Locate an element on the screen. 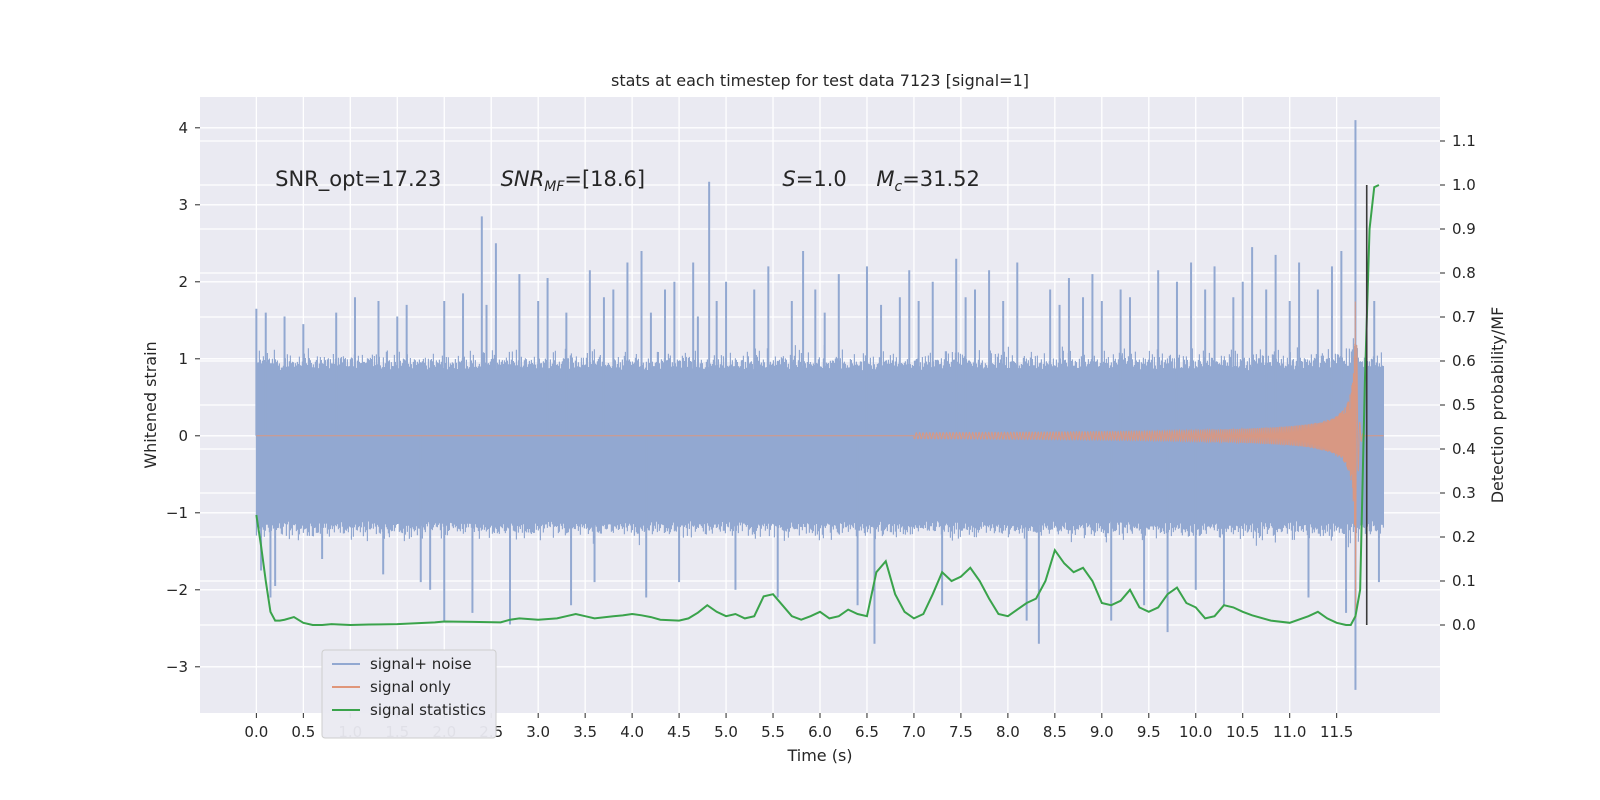 This screenshot has height=800, width=1600. y-tick-label-3: 0 is located at coordinates (183, 436).